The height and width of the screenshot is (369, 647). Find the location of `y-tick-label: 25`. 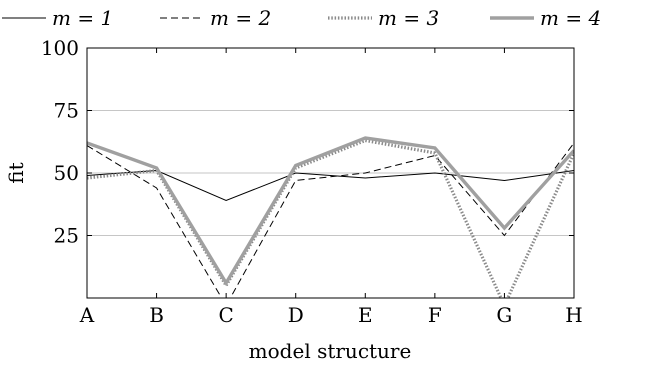

y-tick-label: 25 is located at coordinates (66, 236).